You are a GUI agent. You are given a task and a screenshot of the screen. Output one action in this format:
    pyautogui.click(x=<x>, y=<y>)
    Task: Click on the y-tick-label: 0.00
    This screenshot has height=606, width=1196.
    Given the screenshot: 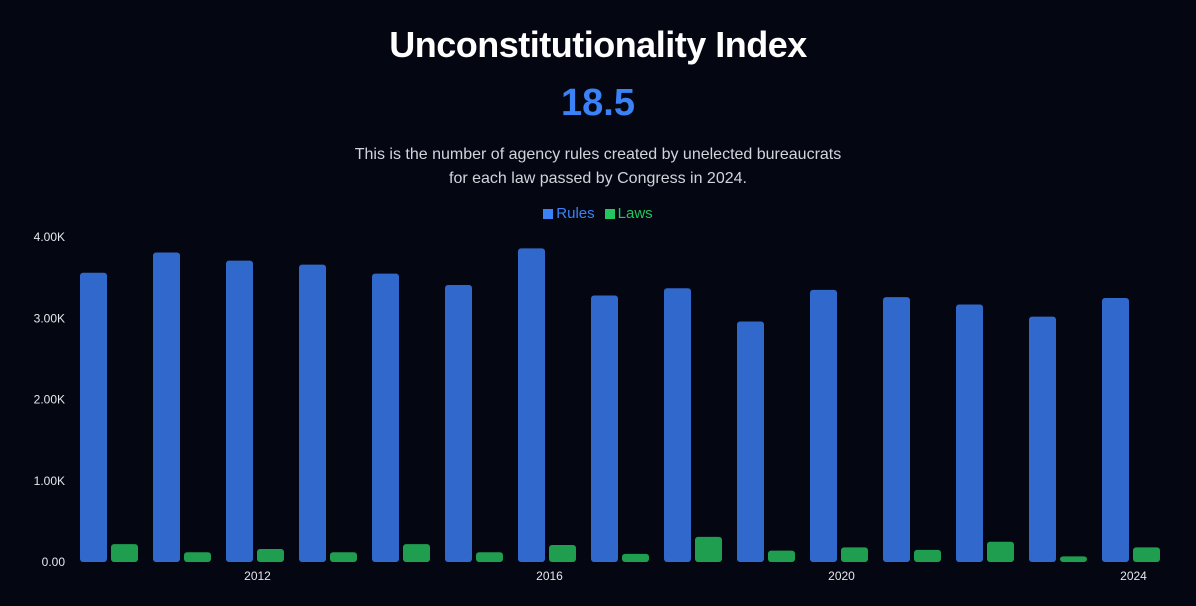 What is the action you would take?
    pyautogui.click(x=54, y=562)
    